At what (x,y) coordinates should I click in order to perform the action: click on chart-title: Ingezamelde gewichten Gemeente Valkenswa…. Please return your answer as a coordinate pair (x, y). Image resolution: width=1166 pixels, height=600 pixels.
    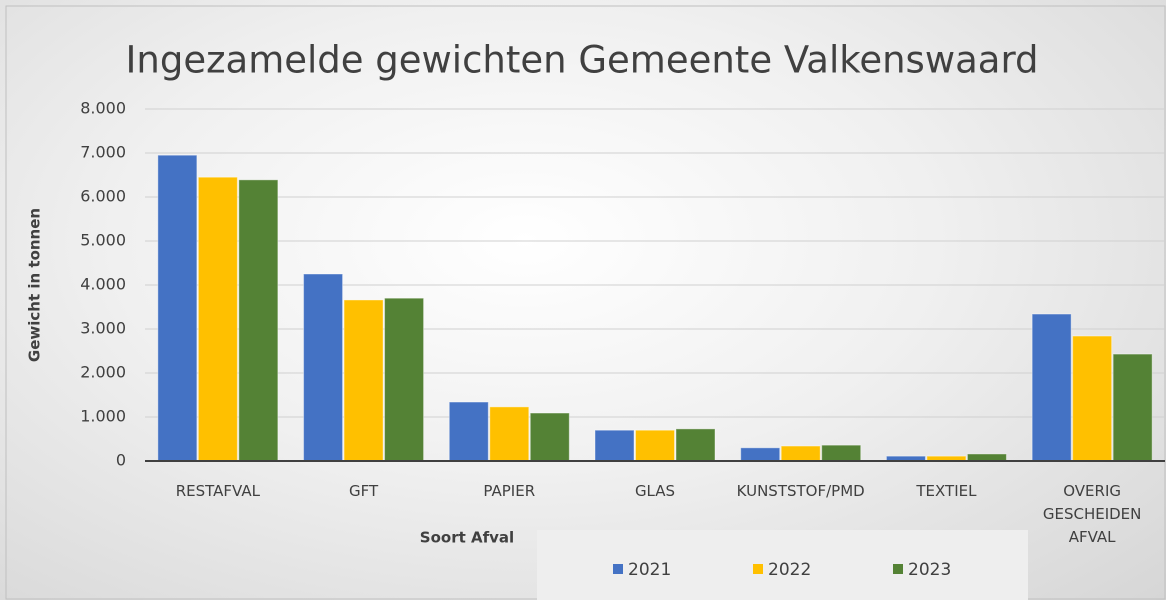
    Looking at the image, I should click on (581, 60).